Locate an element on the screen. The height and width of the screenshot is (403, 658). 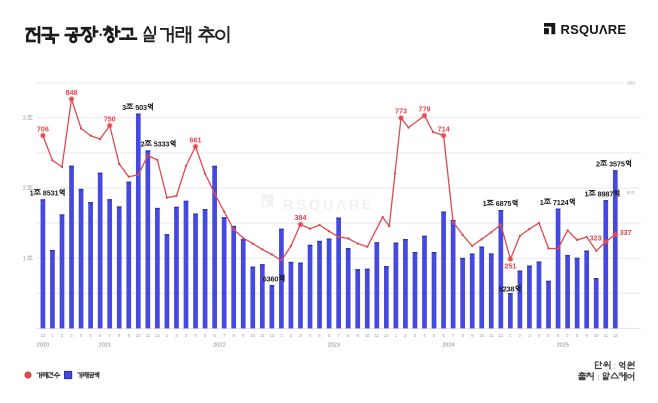
svg-text: 251 is located at coordinates (510, 265).